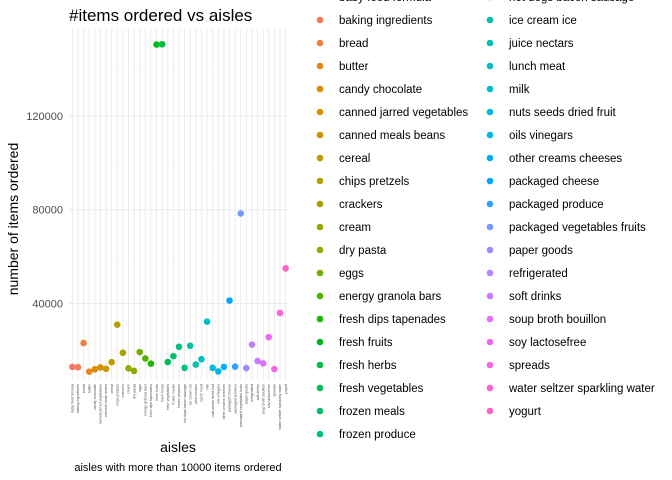 The width and height of the screenshot is (672, 480). Describe the element at coordinates (146, 400) in the screenshot. I see `x-tick-label: energy granola bars` at that location.